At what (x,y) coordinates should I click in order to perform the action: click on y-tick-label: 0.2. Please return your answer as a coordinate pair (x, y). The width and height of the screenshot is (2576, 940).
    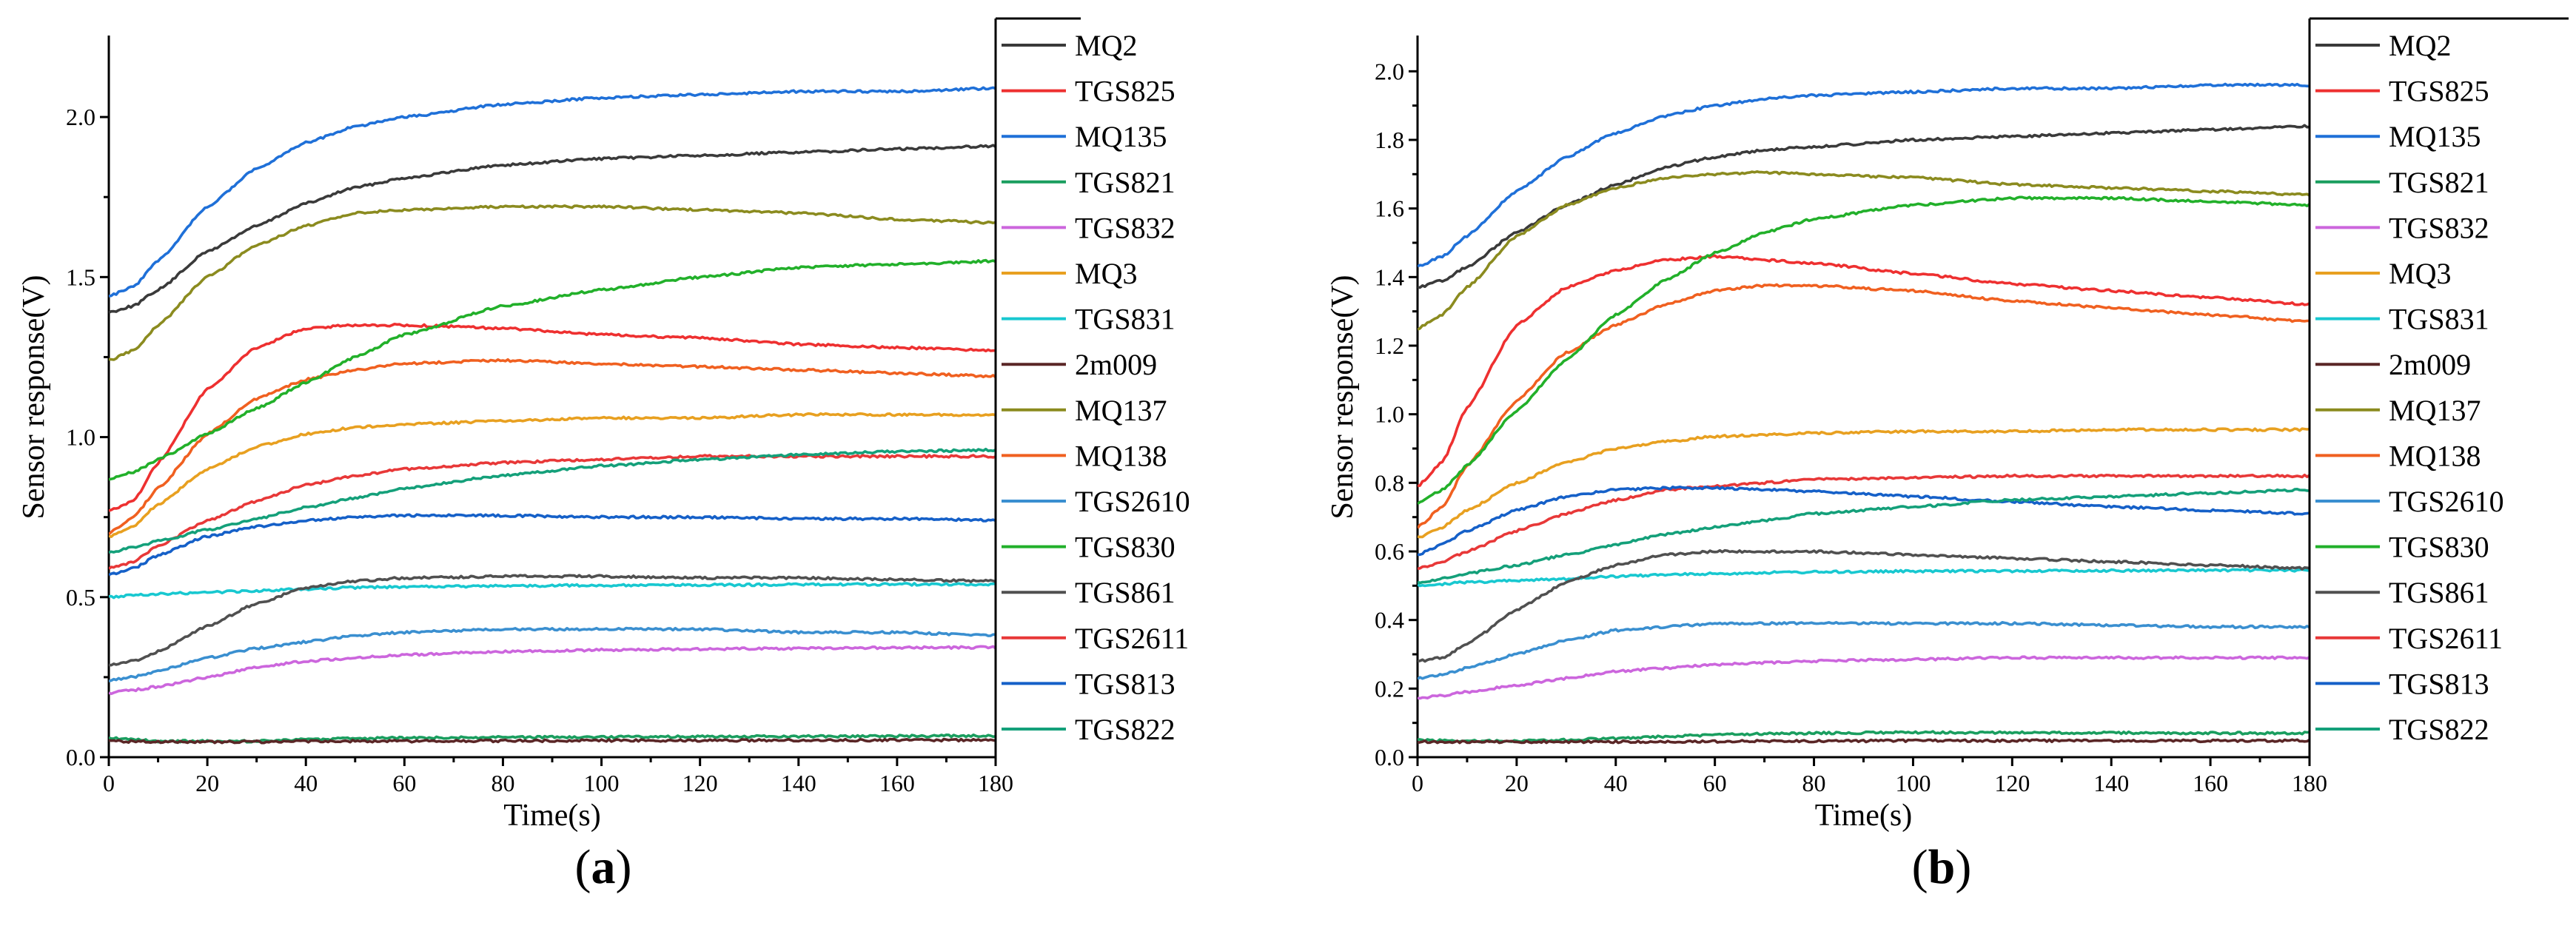
    Looking at the image, I should click on (1389, 688).